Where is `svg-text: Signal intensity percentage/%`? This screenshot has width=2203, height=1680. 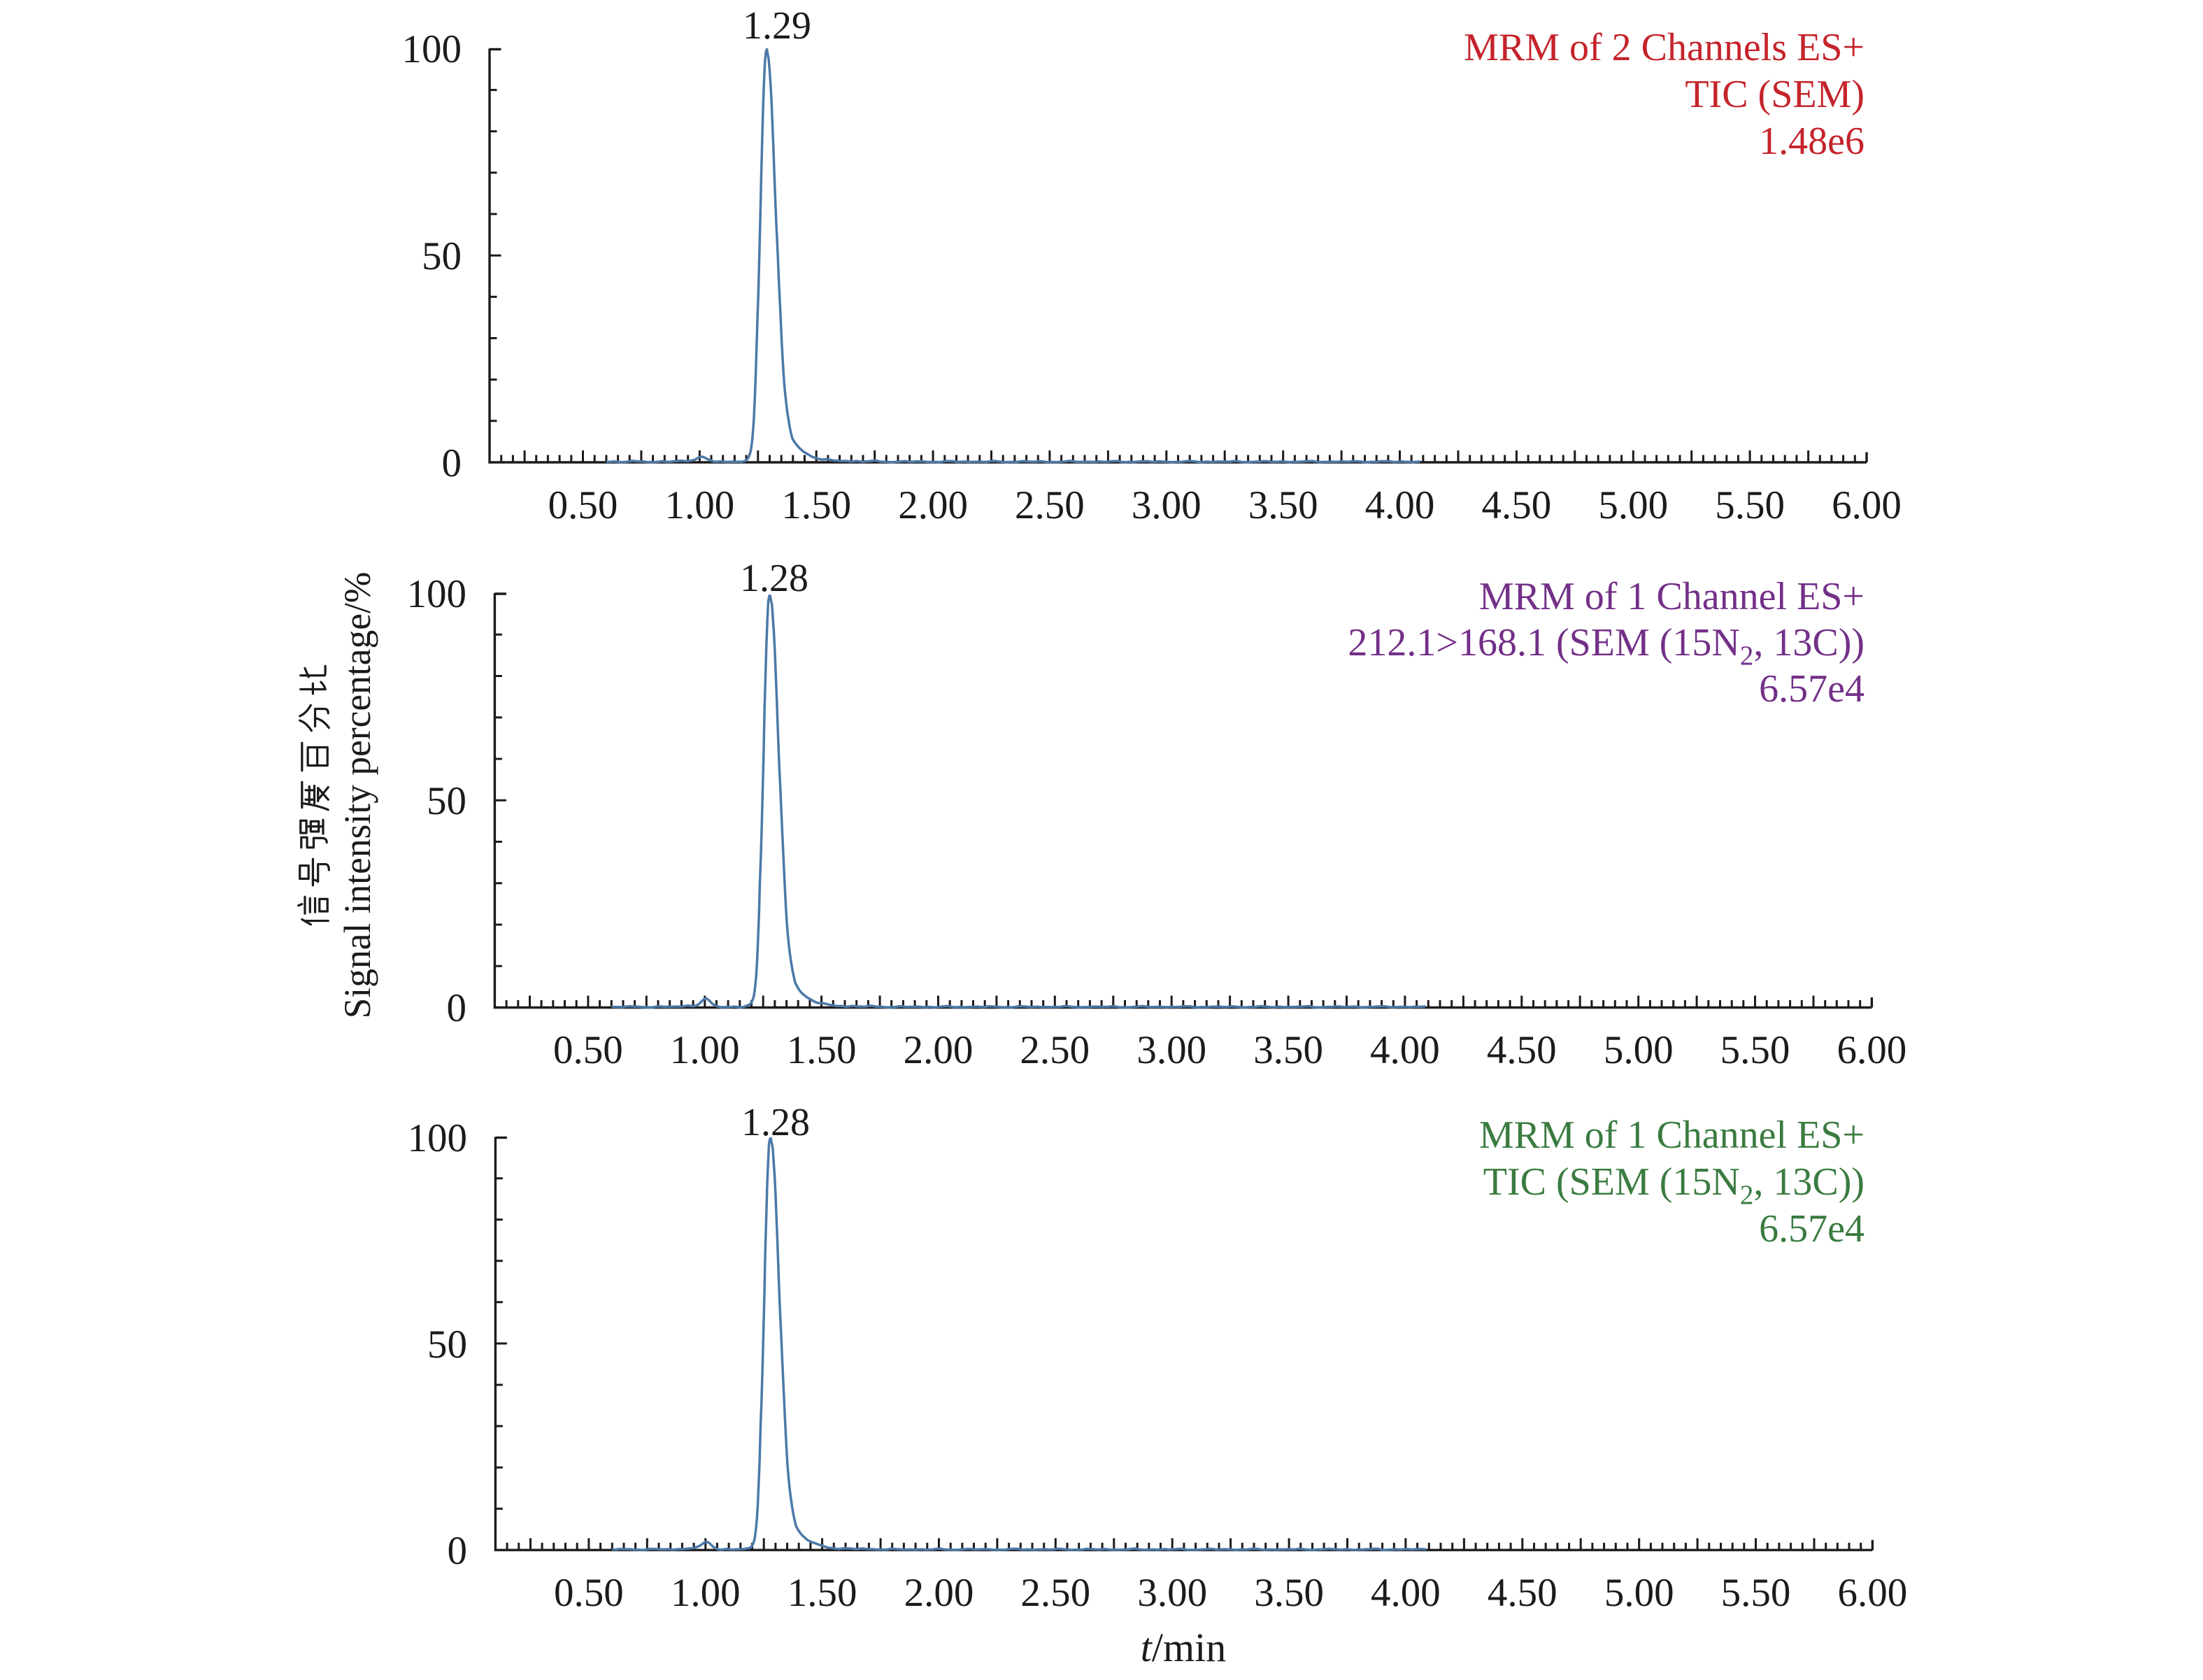
svg-text: Signal intensity percentage/% is located at coordinates (357, 795).